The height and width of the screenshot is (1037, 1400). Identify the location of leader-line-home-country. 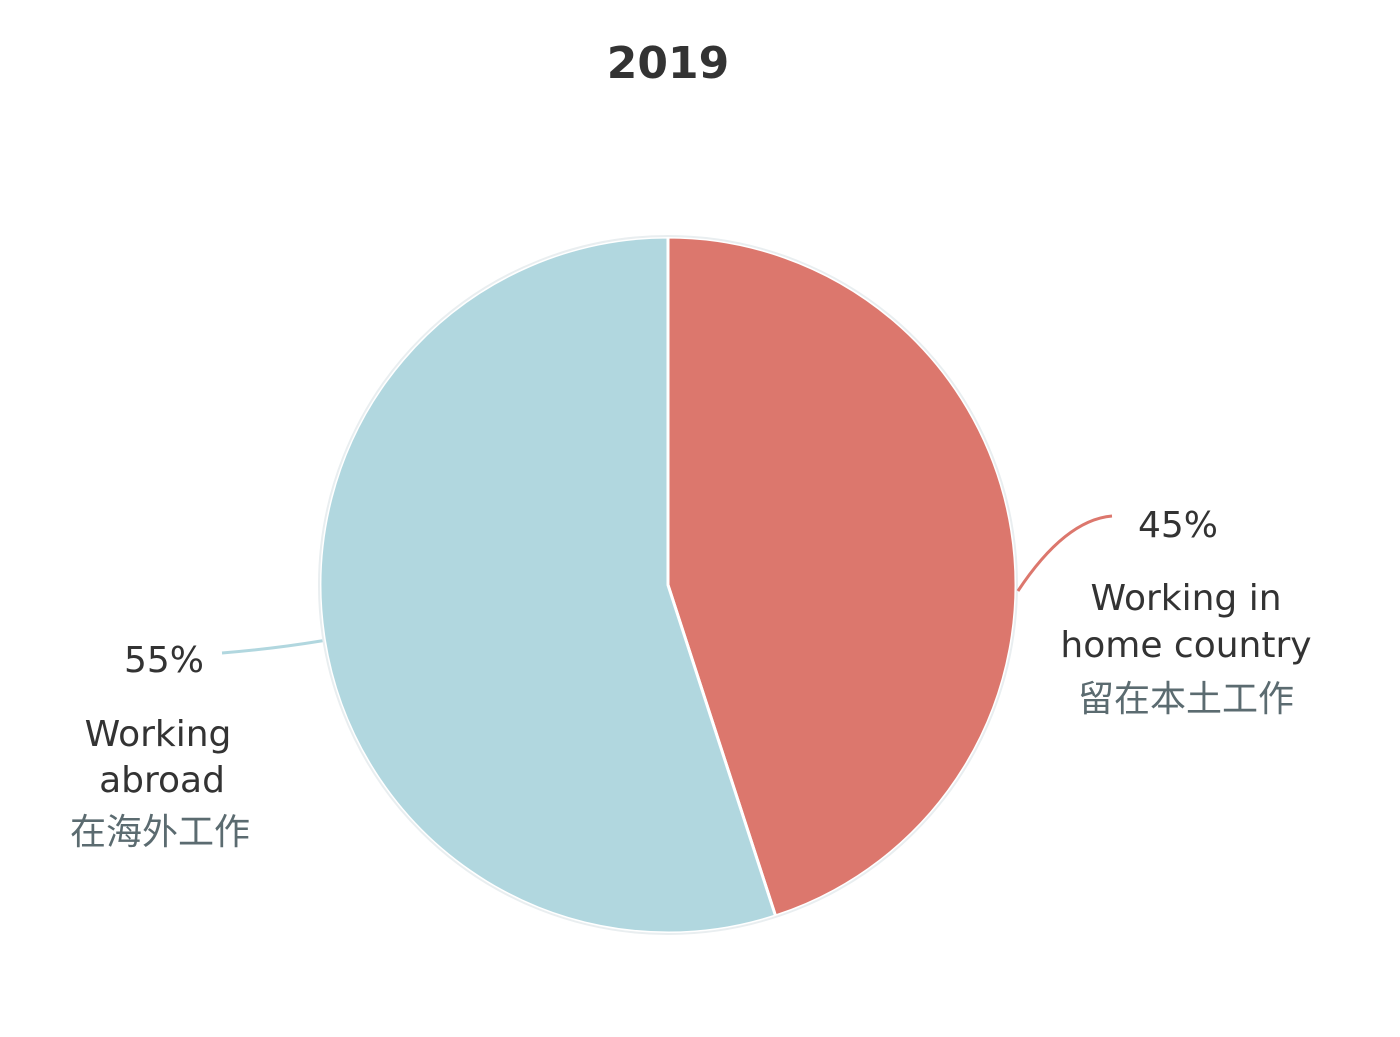
(1064, 553).